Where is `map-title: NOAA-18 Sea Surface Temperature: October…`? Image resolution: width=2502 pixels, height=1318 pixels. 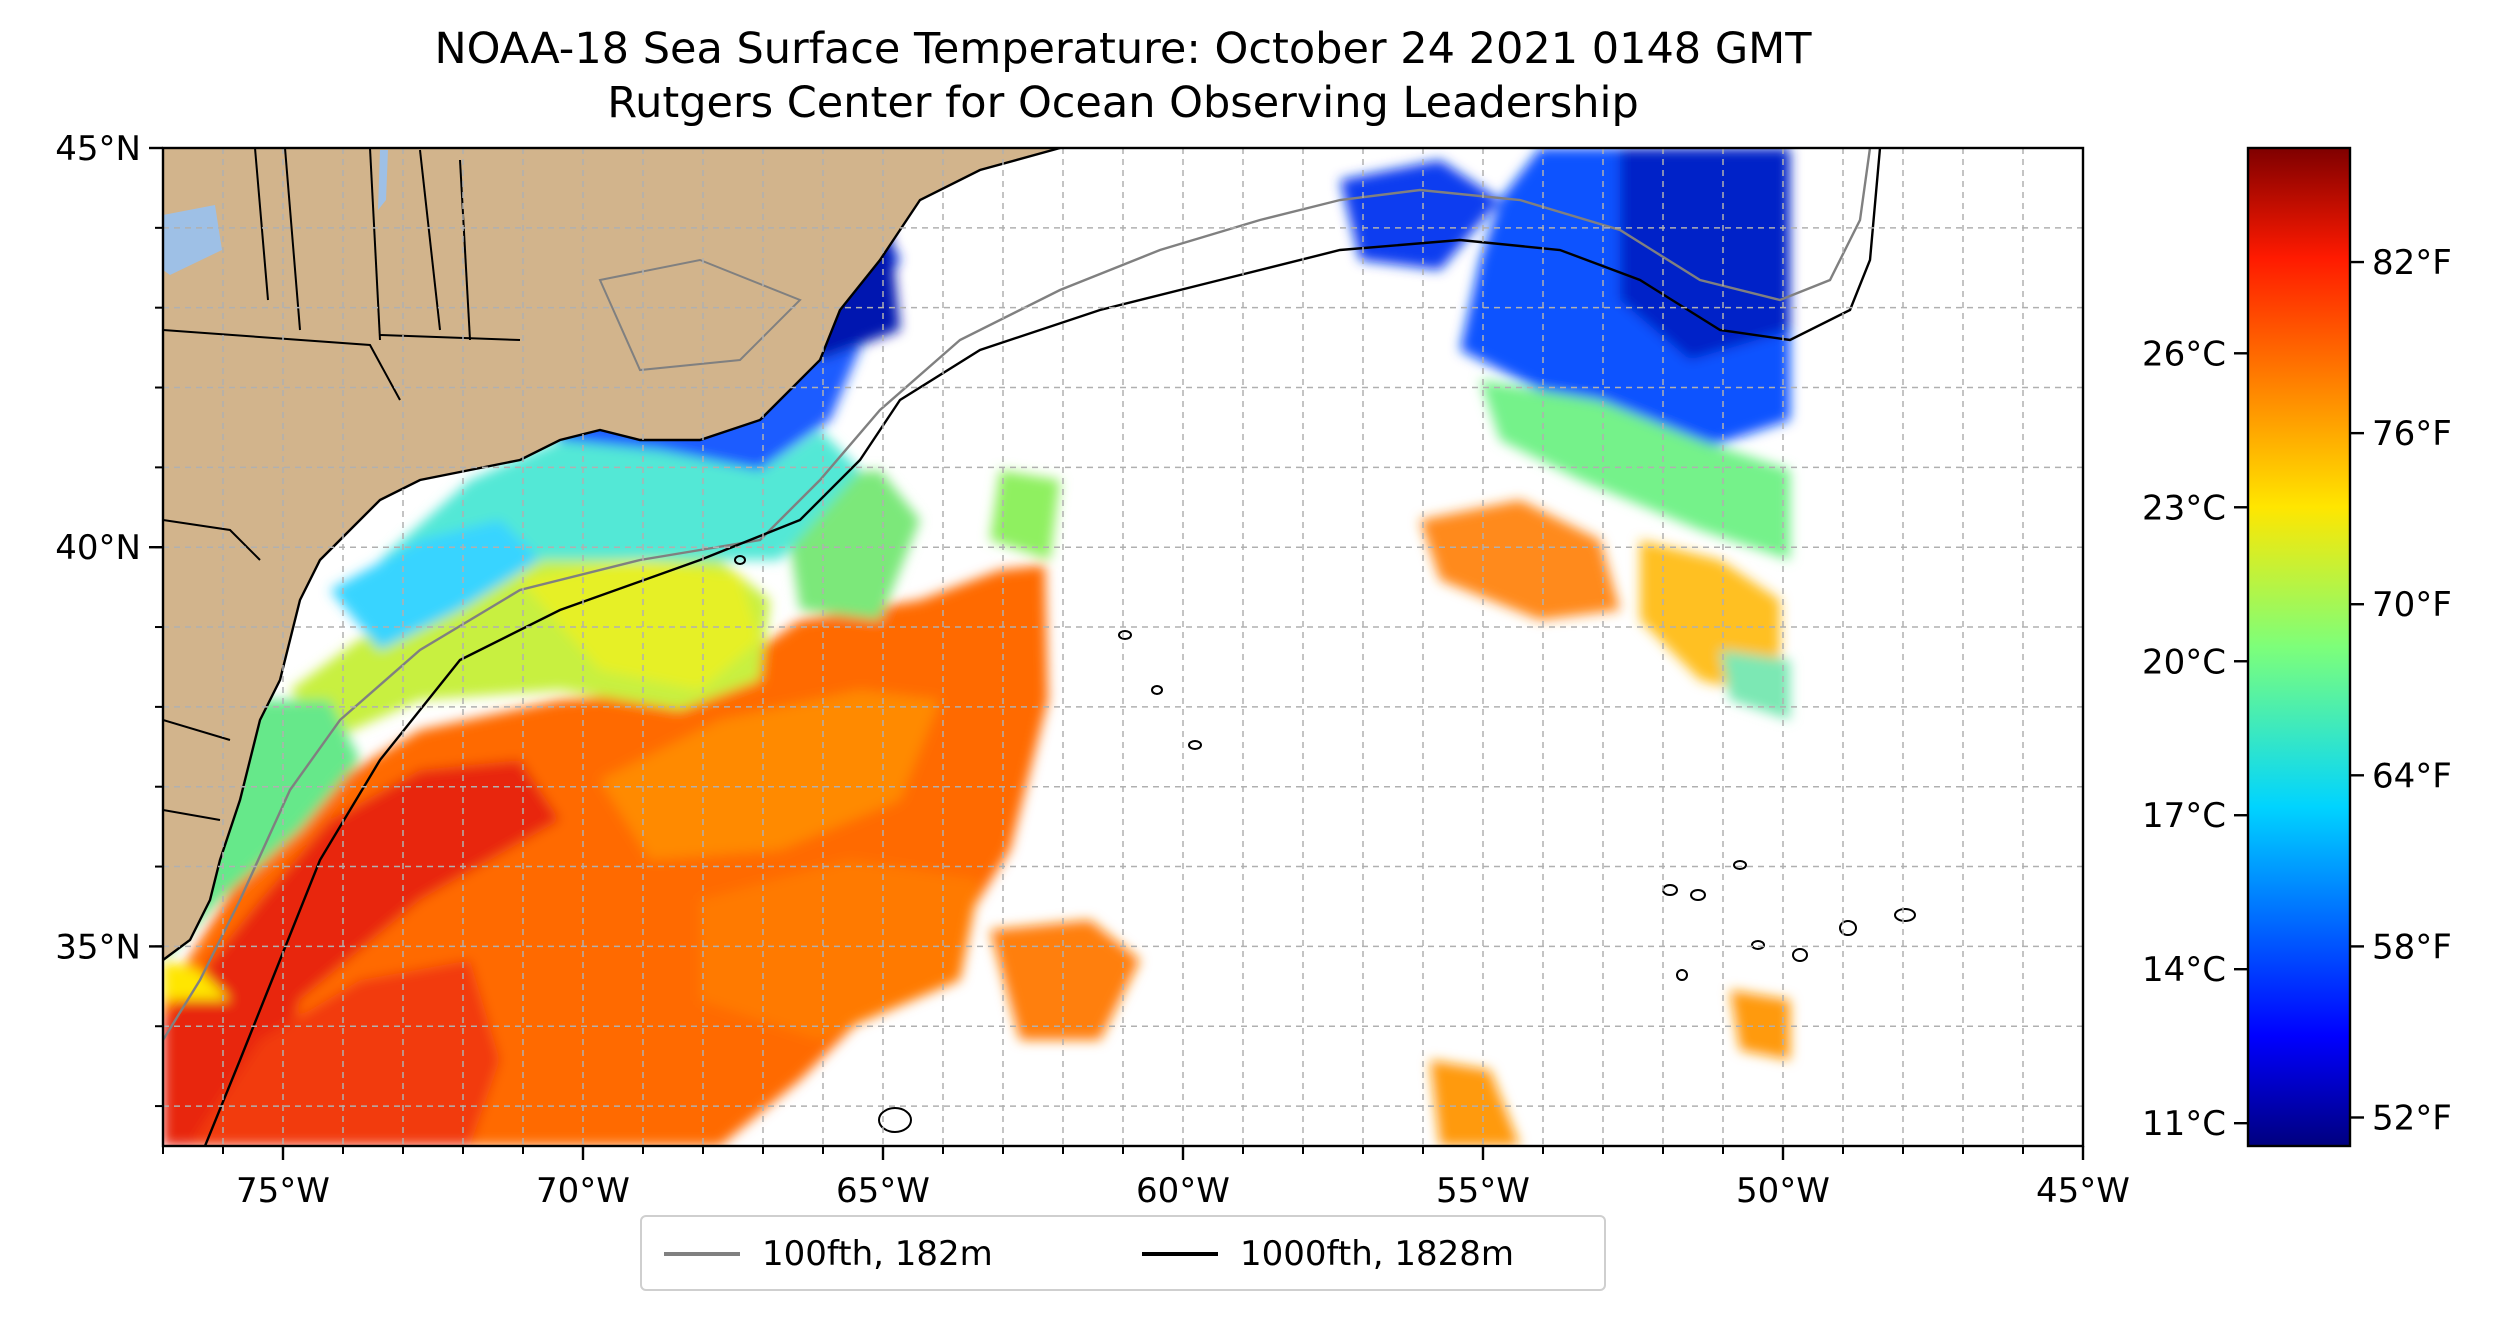 map-title: NOAA-18 Sea Surface Temperature: October… is located at coordinates (1123, 76).